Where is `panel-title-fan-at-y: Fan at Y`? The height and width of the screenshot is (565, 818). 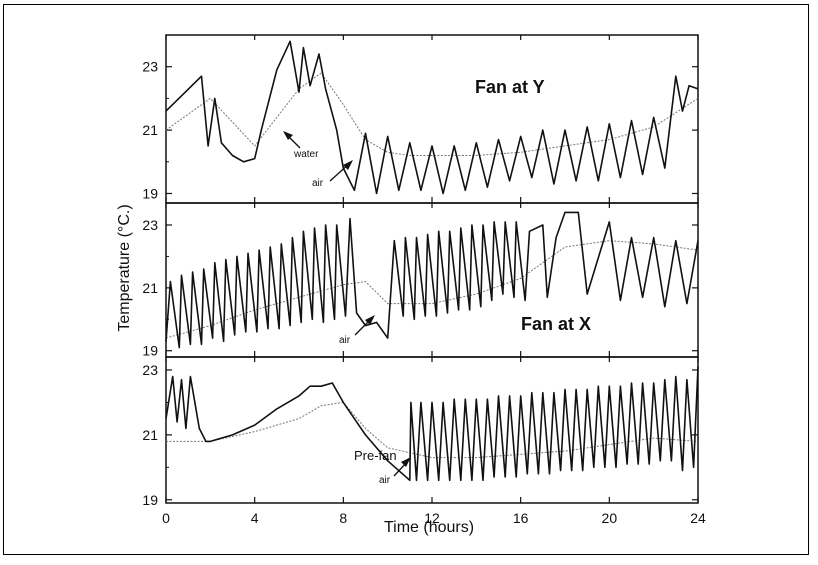
panel-title-fan-at-y: Fan at Y is located at coordinates (510, 87).